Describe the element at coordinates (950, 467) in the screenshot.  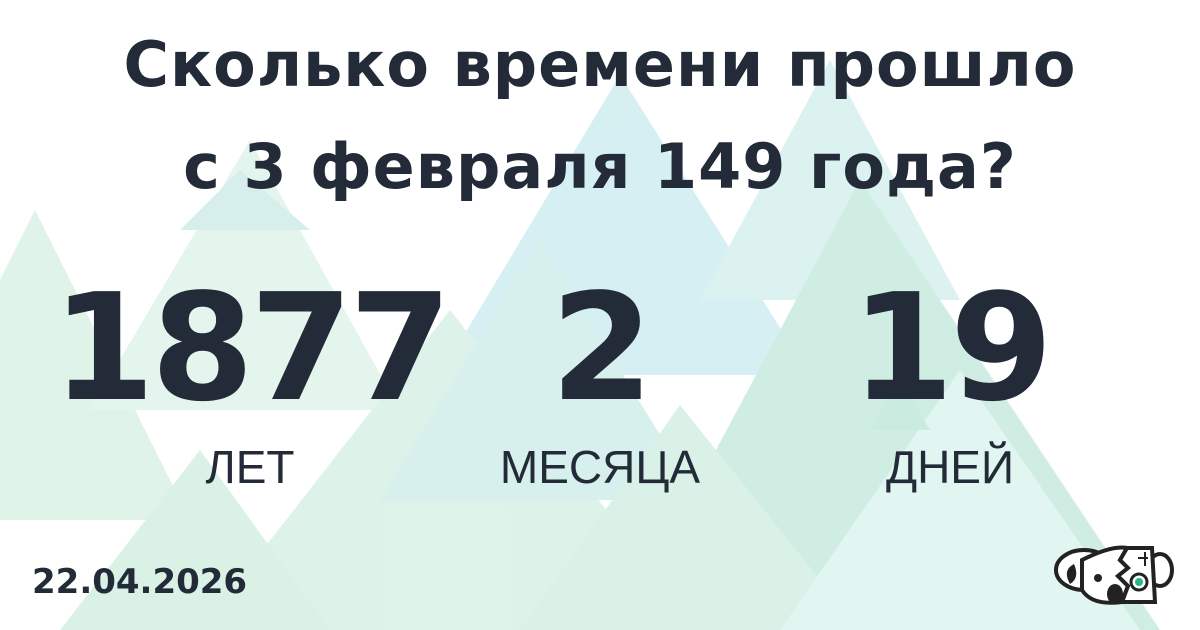
I see `days-label: ДНЕЙ` at that location.